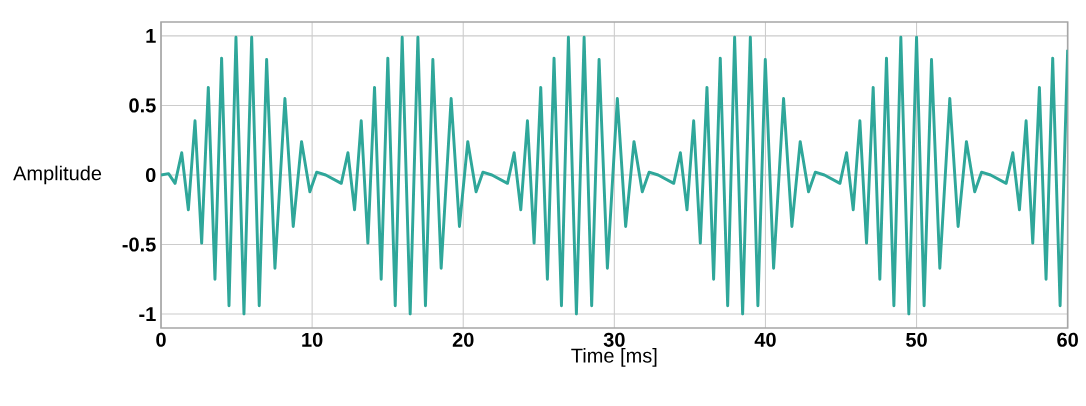  Describe the element at coordinates (151, 36) in the screenshot. I see `y-tick-label: 1` at that location.